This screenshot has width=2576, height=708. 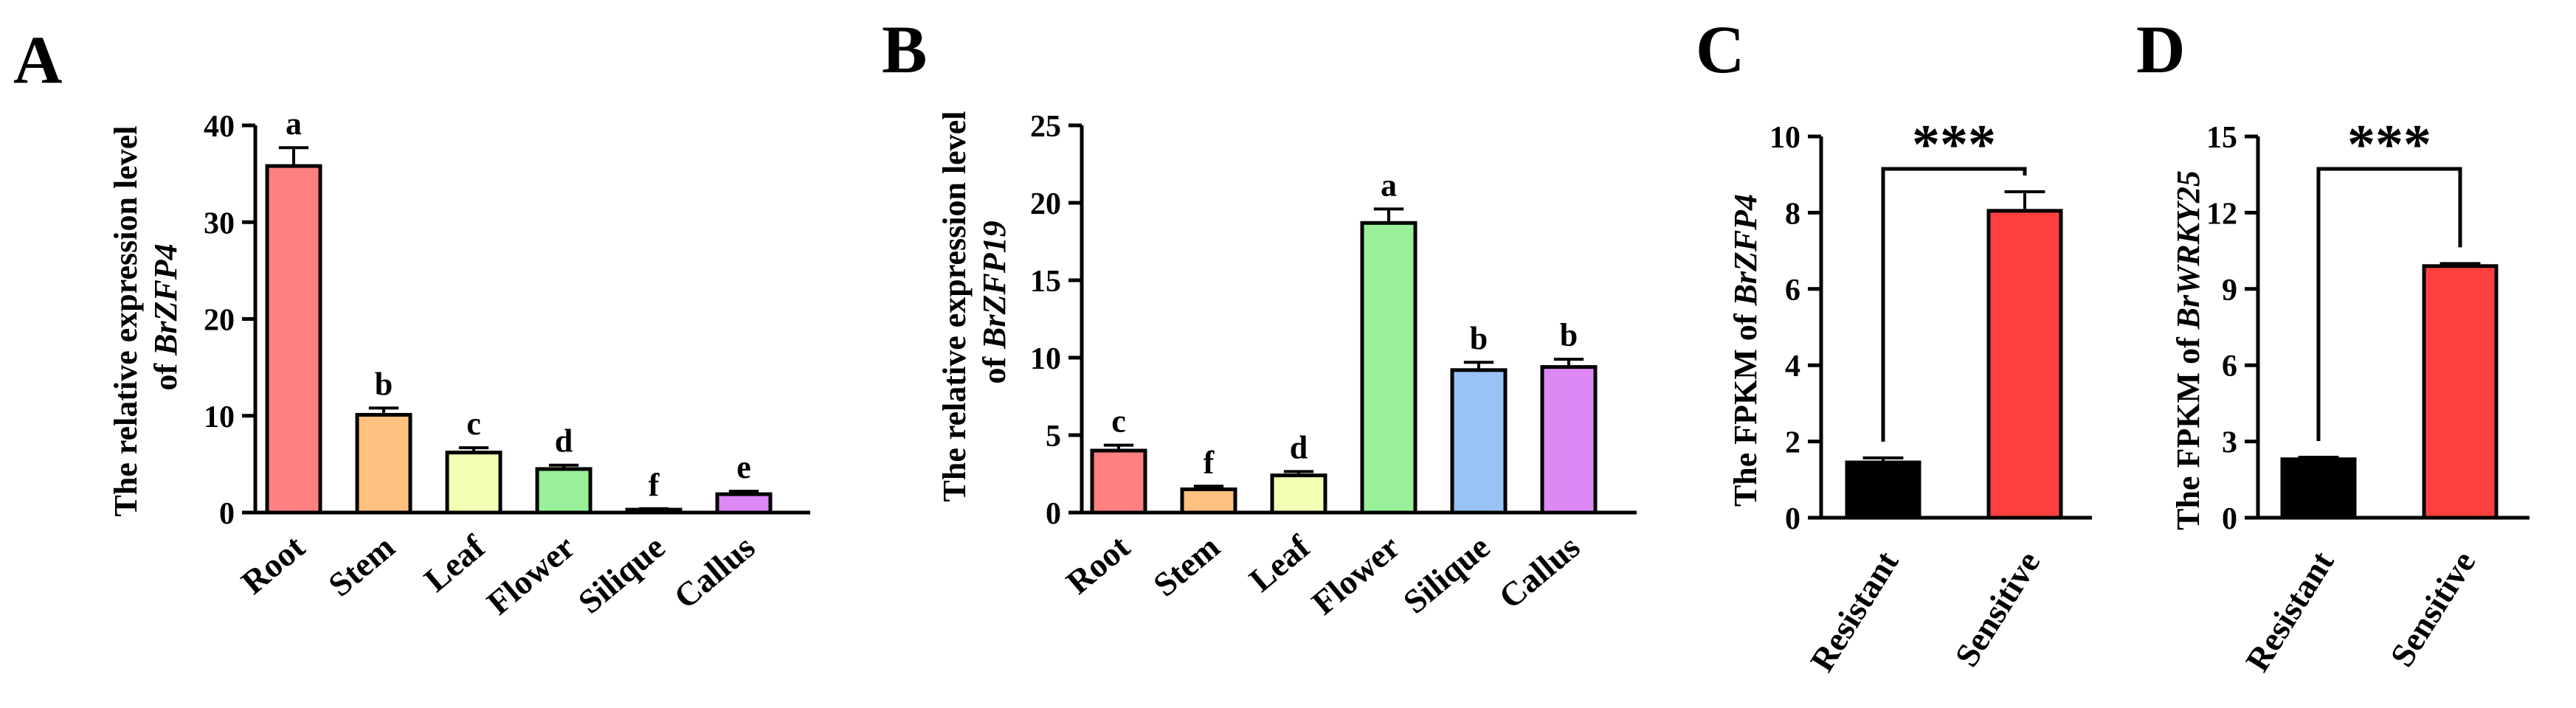 I want to click on y-axis-label-a-line1: The relative expression level, so click(x=126, y=321).